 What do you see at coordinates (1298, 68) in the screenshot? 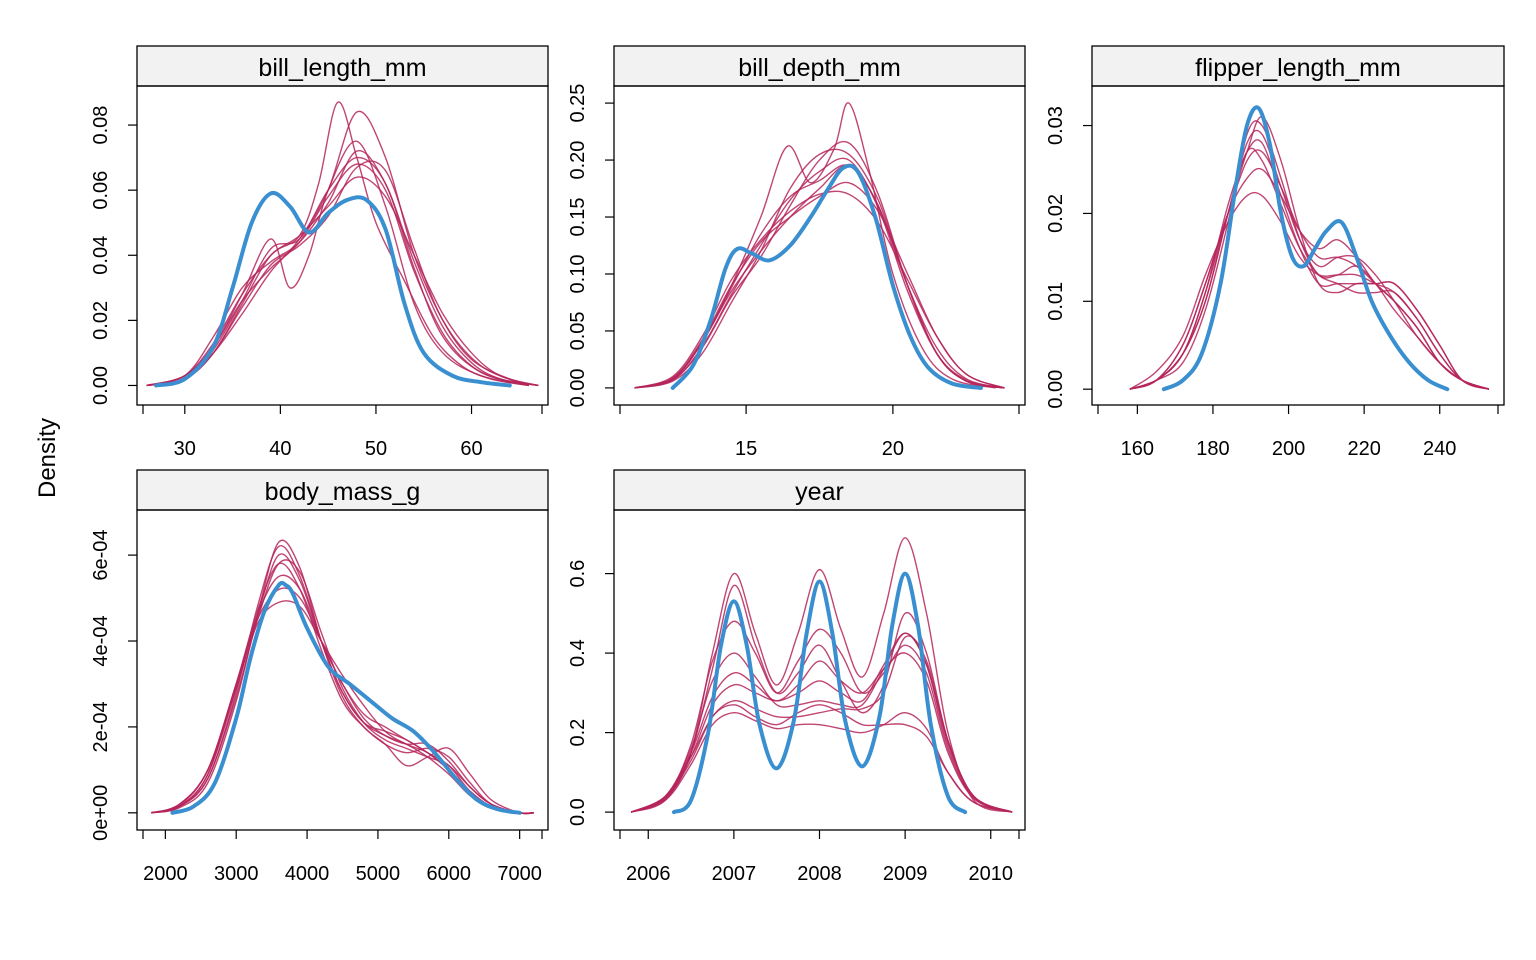
I see `panel-title: flipper_length_mm` at bounding box center [1298, 68].